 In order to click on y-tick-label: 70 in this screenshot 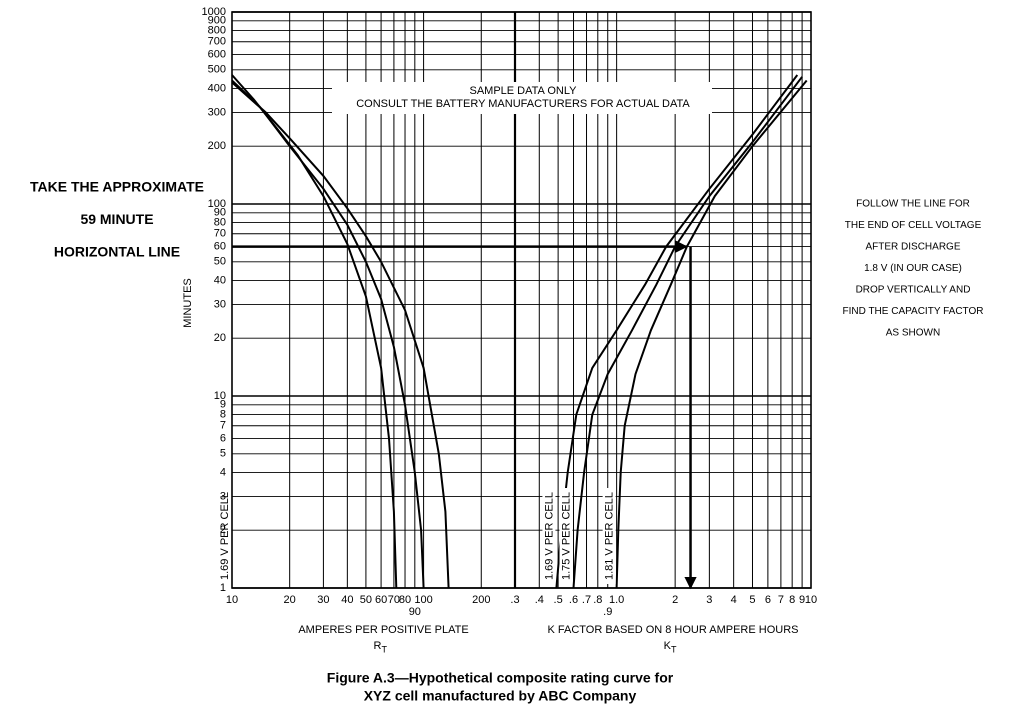, I will do `click(220, 234)`.